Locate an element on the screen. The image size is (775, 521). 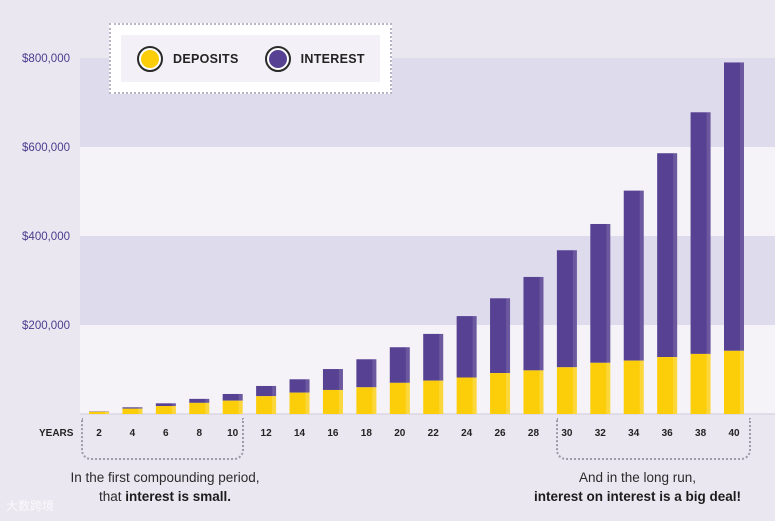
y-tick-label: $200,000 is located at coordinates (46, 326).